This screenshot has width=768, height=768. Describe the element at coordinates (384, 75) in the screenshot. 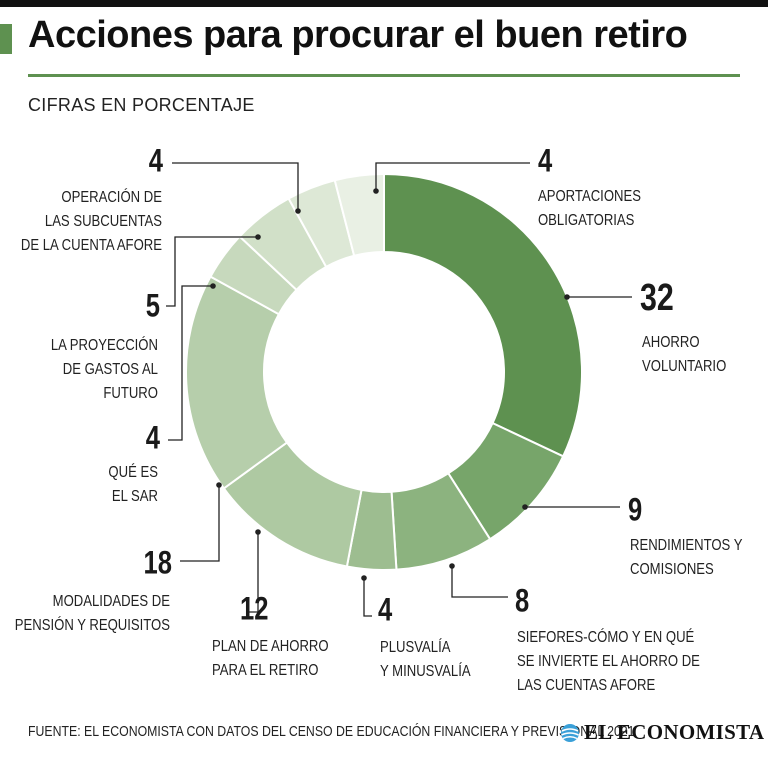

I see `title-divider` at that location.